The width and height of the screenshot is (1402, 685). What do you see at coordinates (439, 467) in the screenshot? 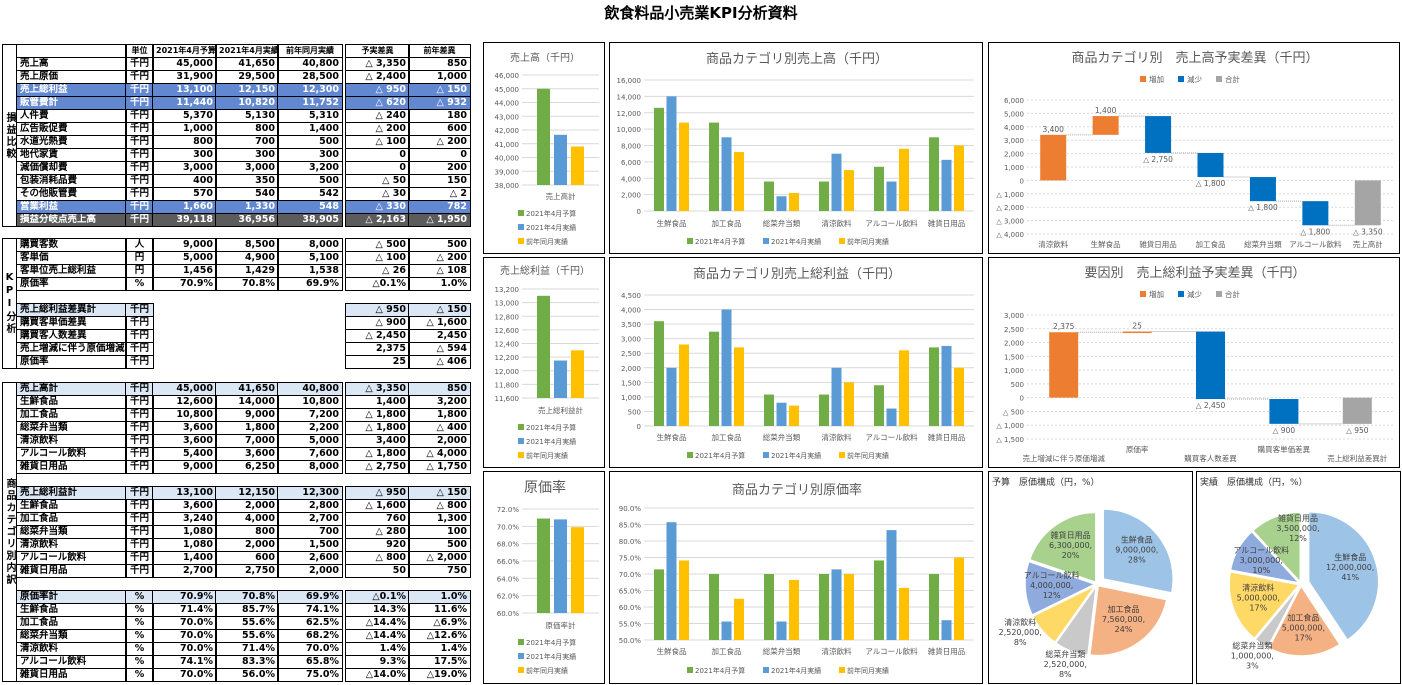
I see `row-diff: △ 1,750` at bounding box center [439, 467].